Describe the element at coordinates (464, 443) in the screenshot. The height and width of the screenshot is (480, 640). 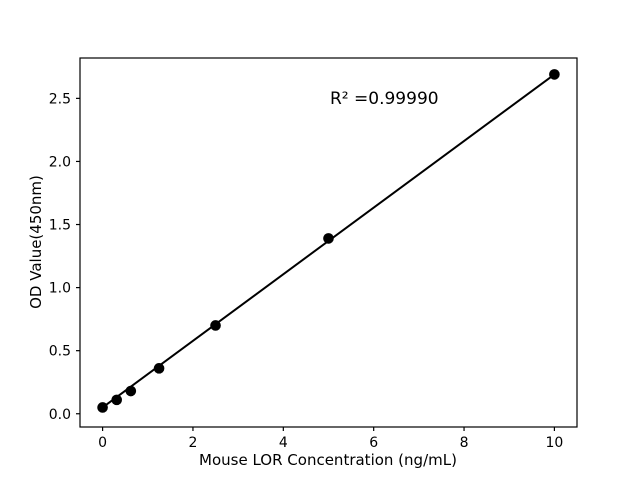
I see `x-tick-label: 8` at that location.